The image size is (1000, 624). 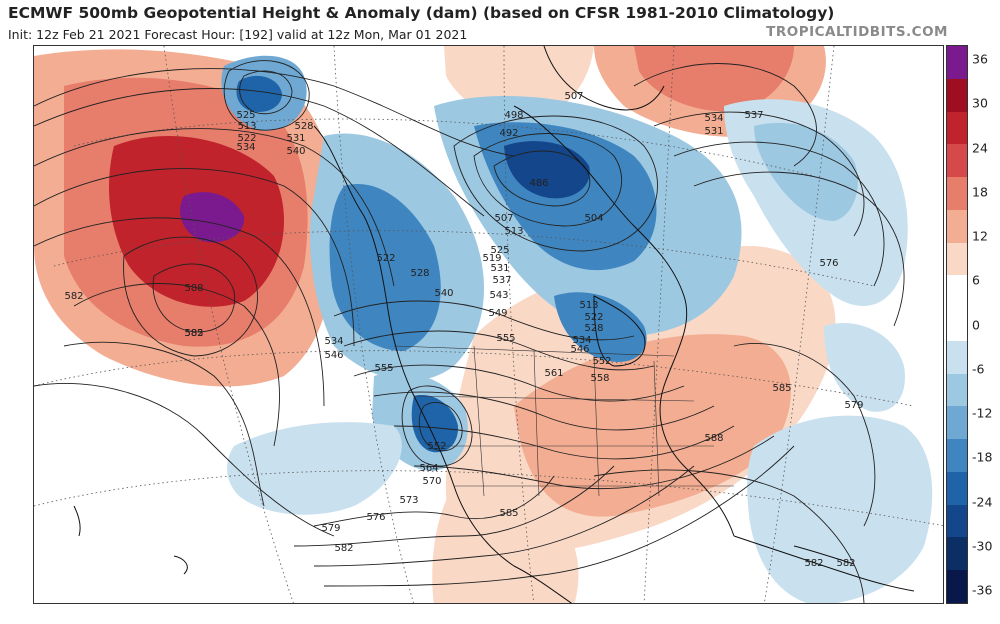 I want to click on political-boundaries, so click(x=563, y=421).